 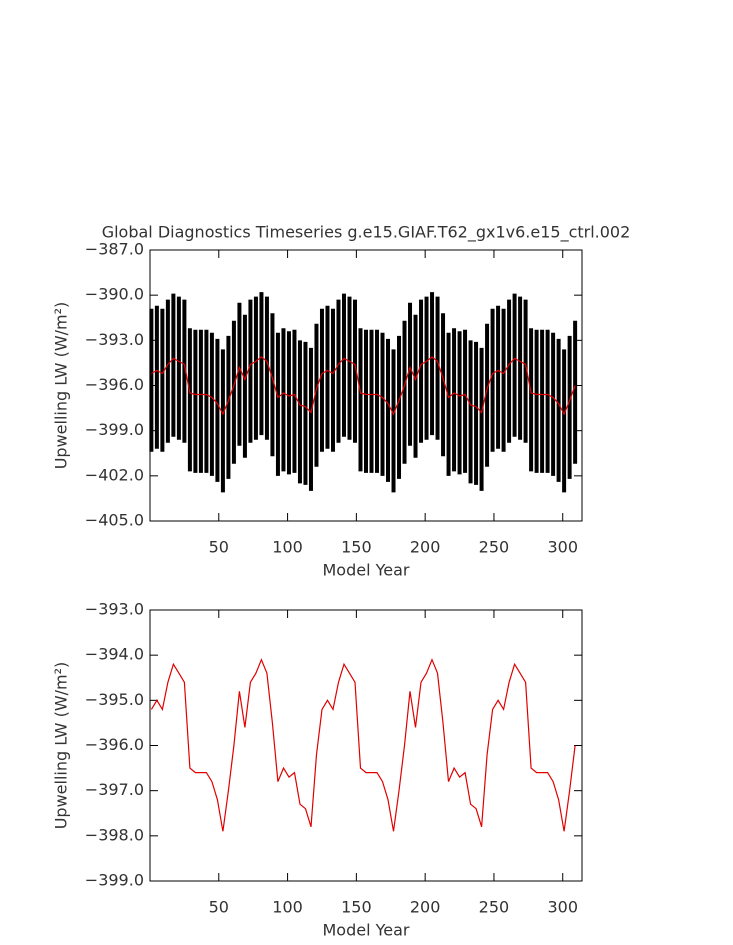 I want to click on y-tick-label: −390.0, so click(x=114, y=294).